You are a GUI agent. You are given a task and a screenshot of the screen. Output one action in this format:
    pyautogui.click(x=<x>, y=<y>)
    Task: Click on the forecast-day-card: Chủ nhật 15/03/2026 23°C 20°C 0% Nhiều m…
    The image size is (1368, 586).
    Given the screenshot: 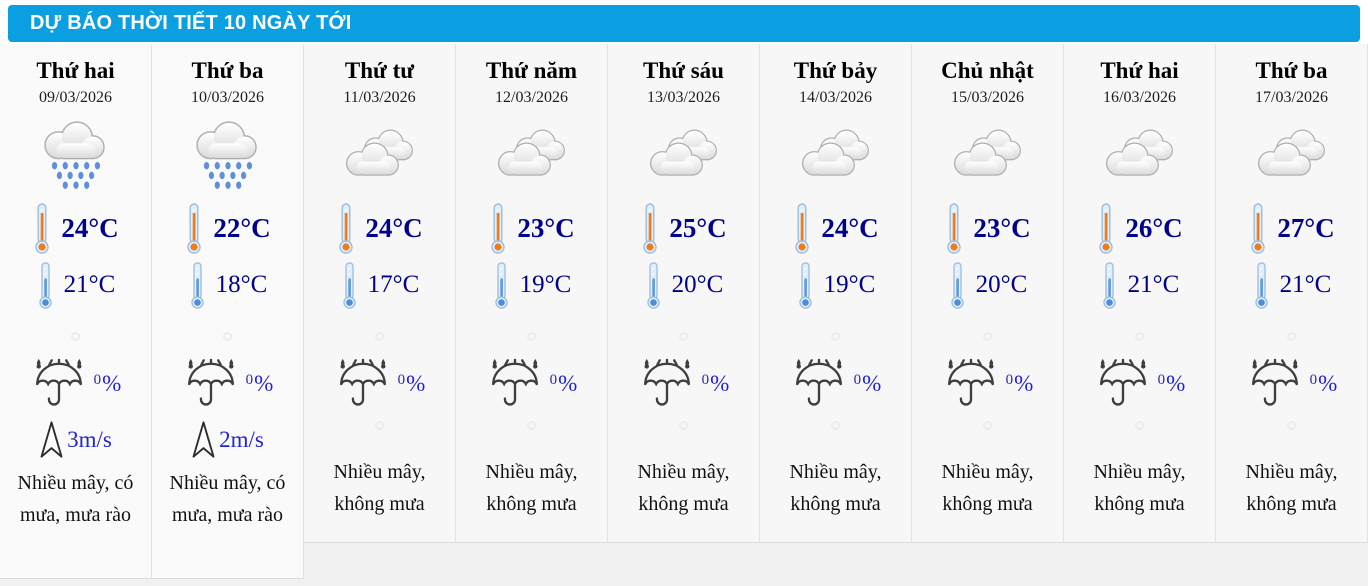 What is the action you would take?
    pyautogui.click(x=988, y=293)
    